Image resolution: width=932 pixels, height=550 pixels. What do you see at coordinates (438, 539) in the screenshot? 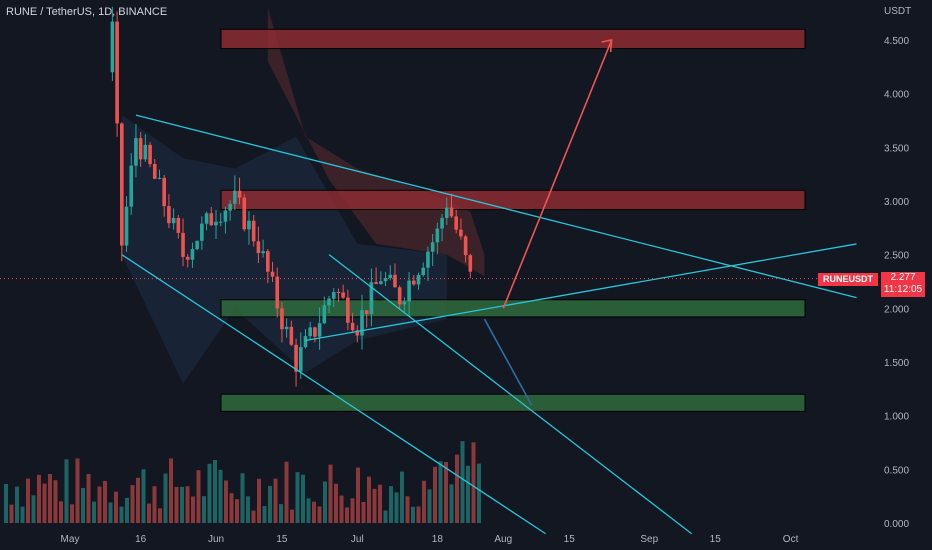
I see `x-tick-label: 18` at bounding box center [438, 539].